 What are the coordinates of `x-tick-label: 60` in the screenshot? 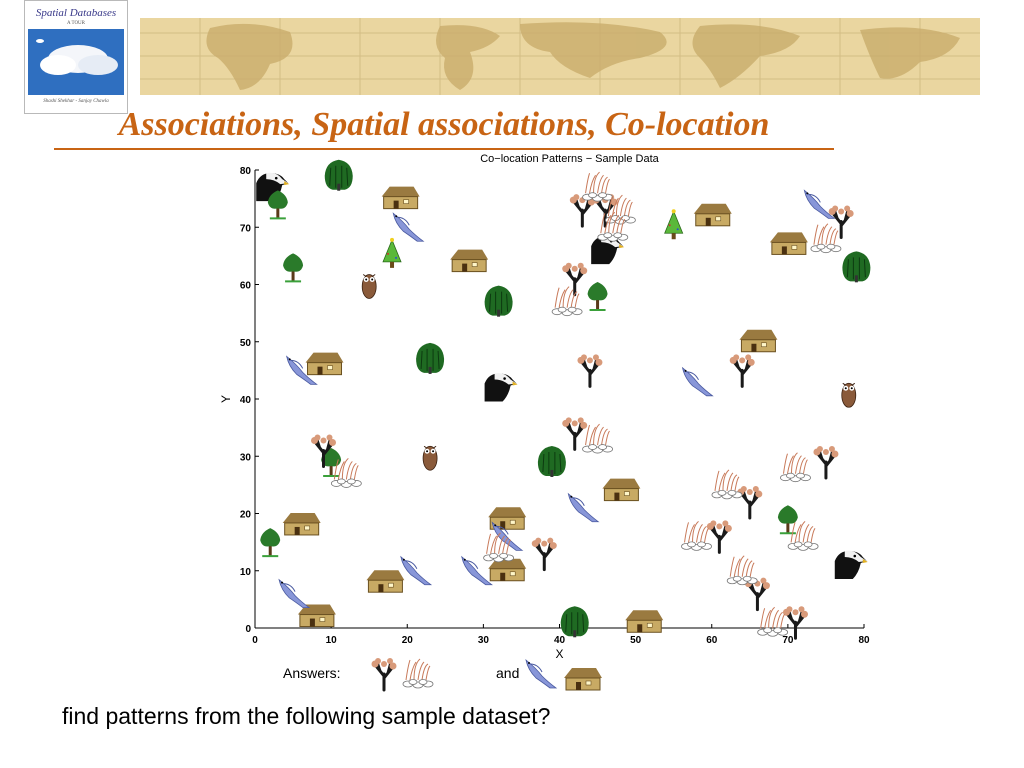 It's located at (712, 640).